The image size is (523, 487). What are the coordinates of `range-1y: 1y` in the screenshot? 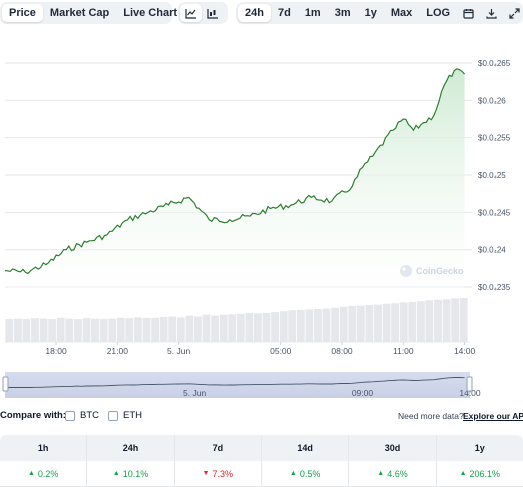 It's located at (370, 13).